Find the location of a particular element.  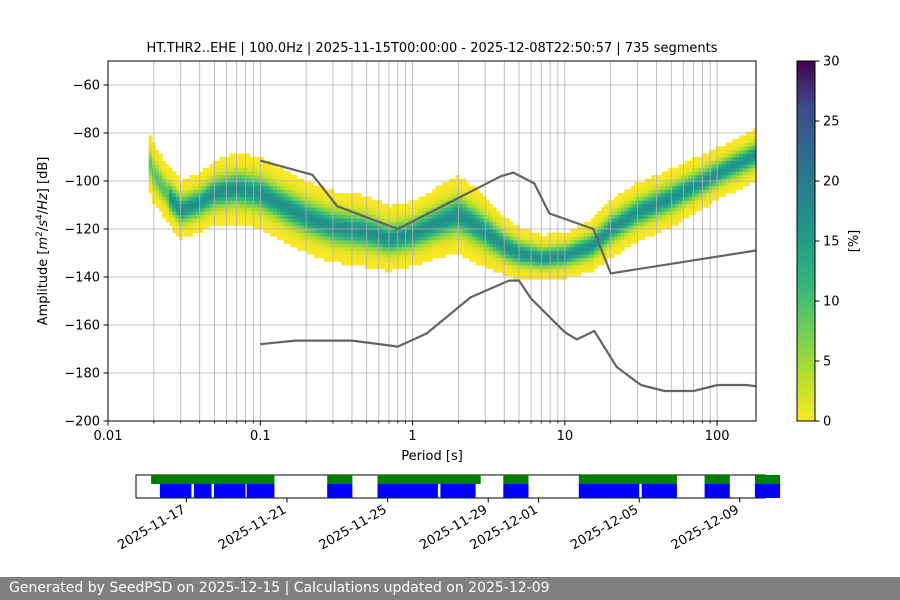

date-tick-label: 2025-12-09 is located at coordinates (705, 527).